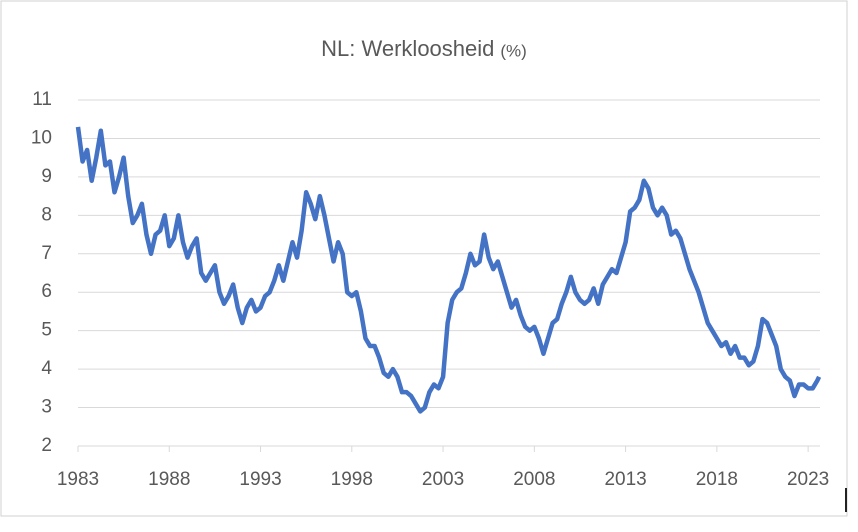  What do you see at coordinates (169, 479) in the screenshot?
I see `x-tick-label: 1988` at bounding box center [169, 479].